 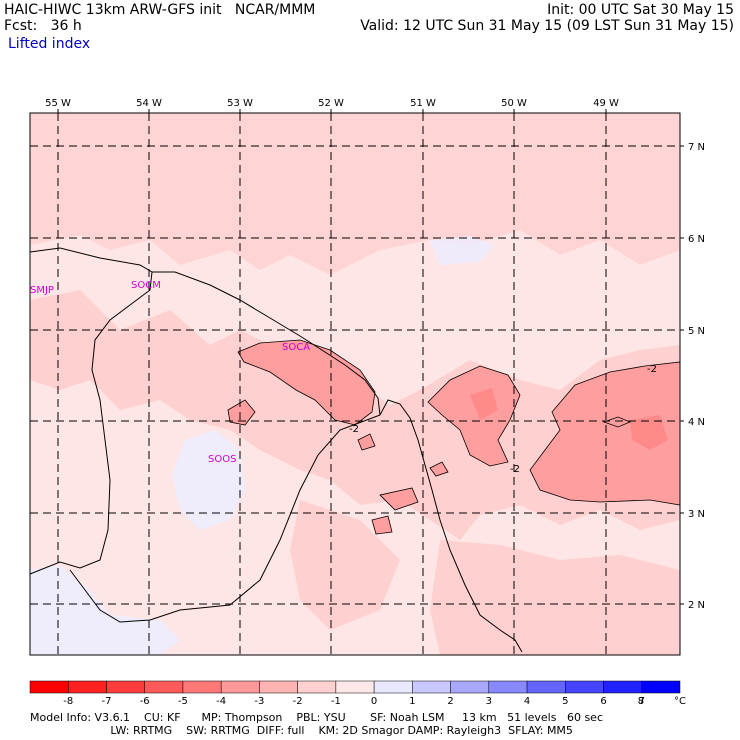 What do you see at coordinates (331, 103) in the screenshot?
I see `lon-label: 52 W` at bounding box center [331, 103].